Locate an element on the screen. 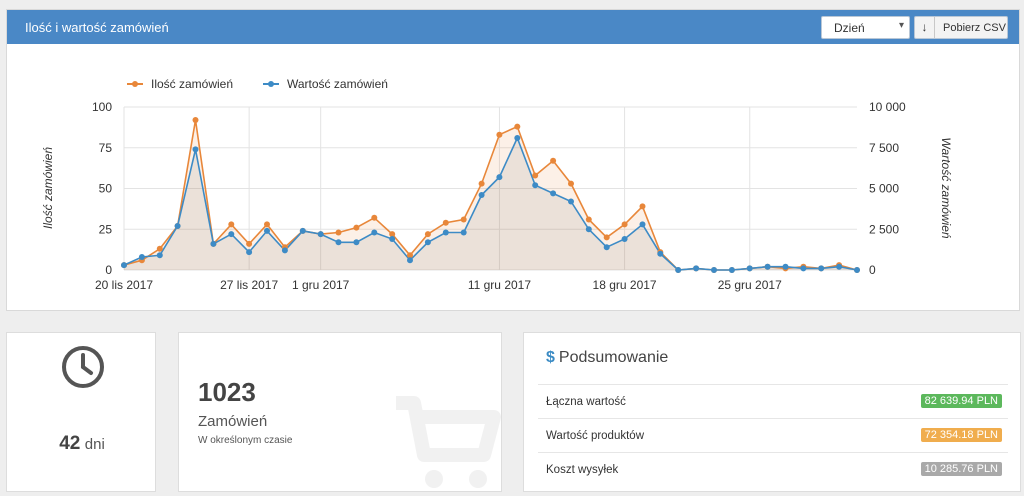 This screenshot has height=496, width=1024. legend-label: Ilość zamówień is located at coordinates (192, 84).